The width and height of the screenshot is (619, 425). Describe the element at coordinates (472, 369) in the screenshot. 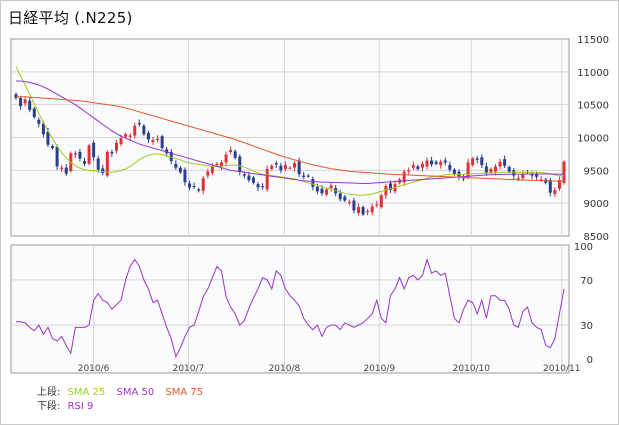

I see `x-tick-label: 2010/10` at that location.